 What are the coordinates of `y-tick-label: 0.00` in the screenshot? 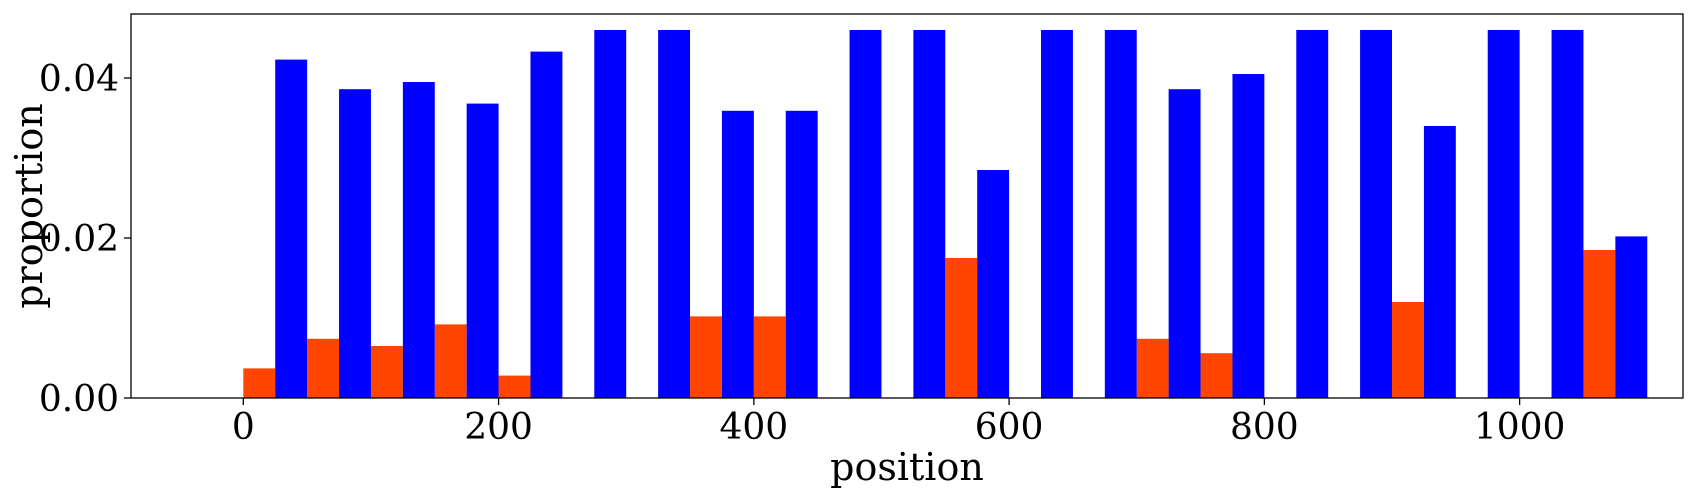 It's located at (79, 399).